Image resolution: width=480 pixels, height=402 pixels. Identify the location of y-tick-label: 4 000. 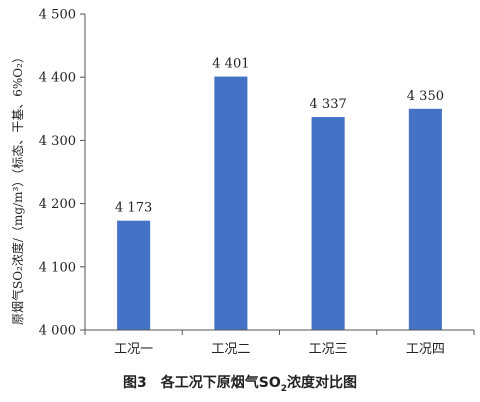
(57, 331).